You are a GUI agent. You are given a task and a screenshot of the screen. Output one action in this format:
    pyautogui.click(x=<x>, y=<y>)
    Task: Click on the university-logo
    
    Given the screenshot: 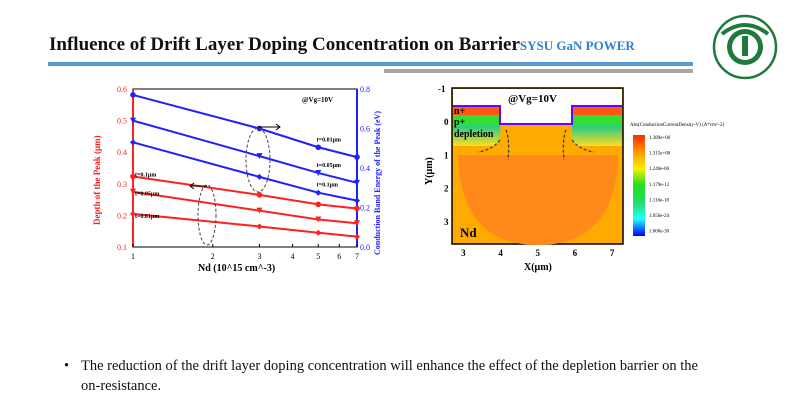 What is the action you would take?
    pyautogui.click(x=745, y=47)
    